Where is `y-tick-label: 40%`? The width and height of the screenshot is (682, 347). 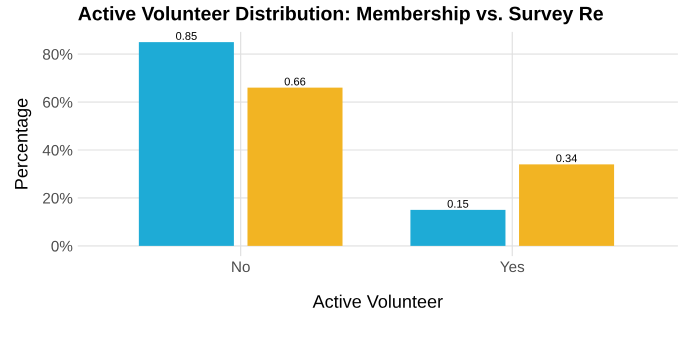 y-tick-label: 40% is located at coordinates (57, 150).